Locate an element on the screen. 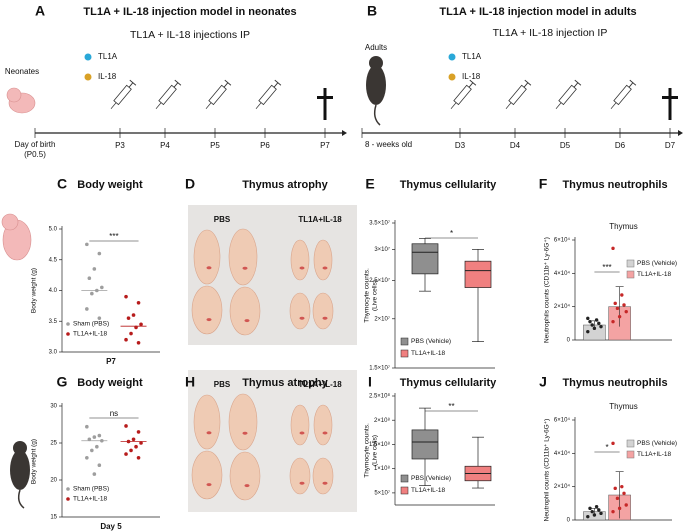  chart-title: Thymus neutrophils is located at coordinates (614, 383).